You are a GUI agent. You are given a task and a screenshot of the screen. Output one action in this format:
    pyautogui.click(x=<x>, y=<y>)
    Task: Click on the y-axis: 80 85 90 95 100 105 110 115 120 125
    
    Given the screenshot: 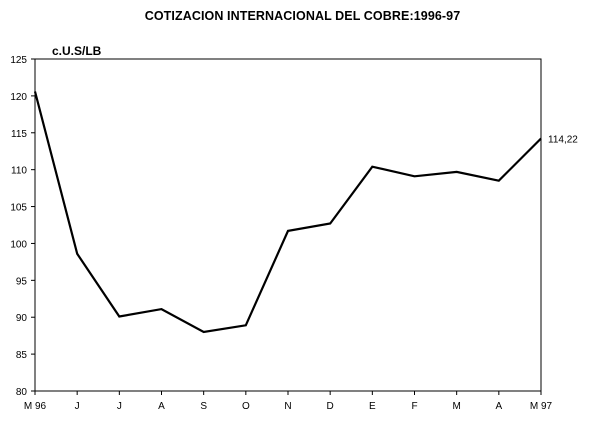 What is the action you would take?
    pyautogui.click(x=22, y=226)
    